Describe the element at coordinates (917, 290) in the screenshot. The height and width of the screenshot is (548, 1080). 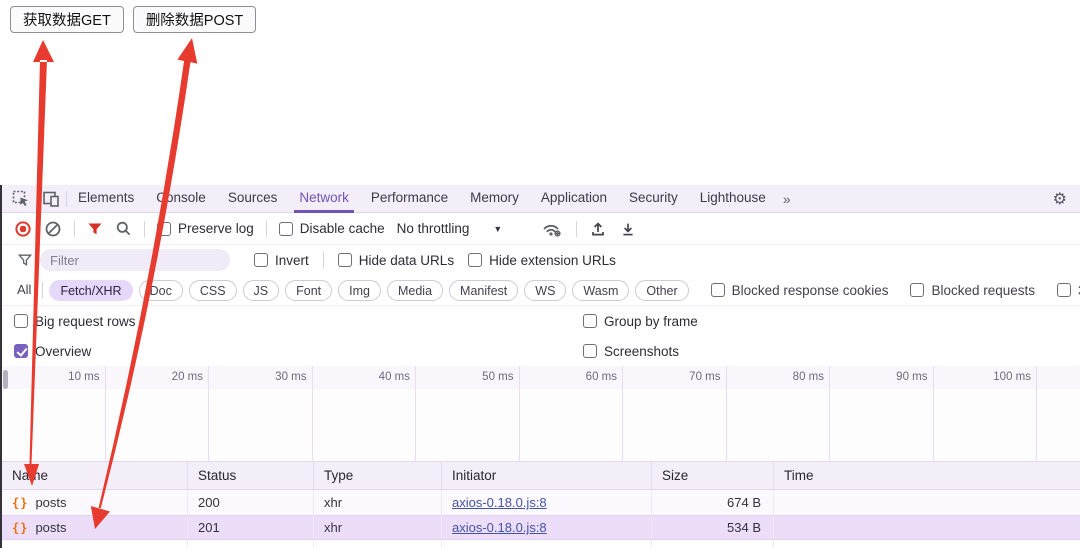
I see `blocked-requests-checkbox` at that location.